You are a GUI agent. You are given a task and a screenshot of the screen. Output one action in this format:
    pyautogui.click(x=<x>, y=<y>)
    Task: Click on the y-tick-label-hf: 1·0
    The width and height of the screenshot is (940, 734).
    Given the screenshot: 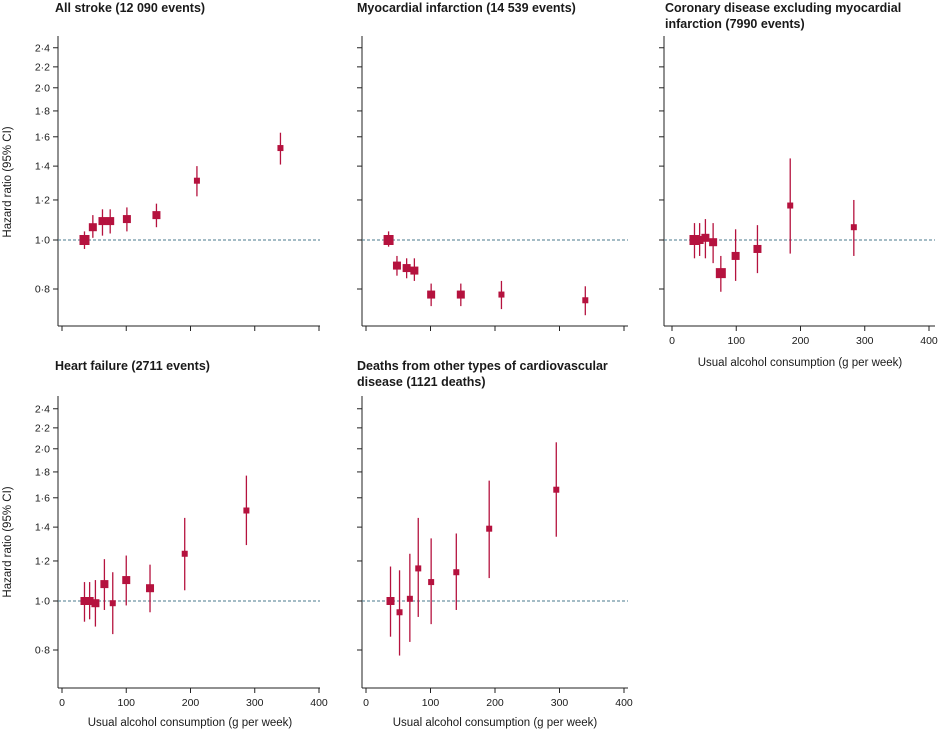 What is the action you would take?
    pyautogui.click(x=42, y=602)
    